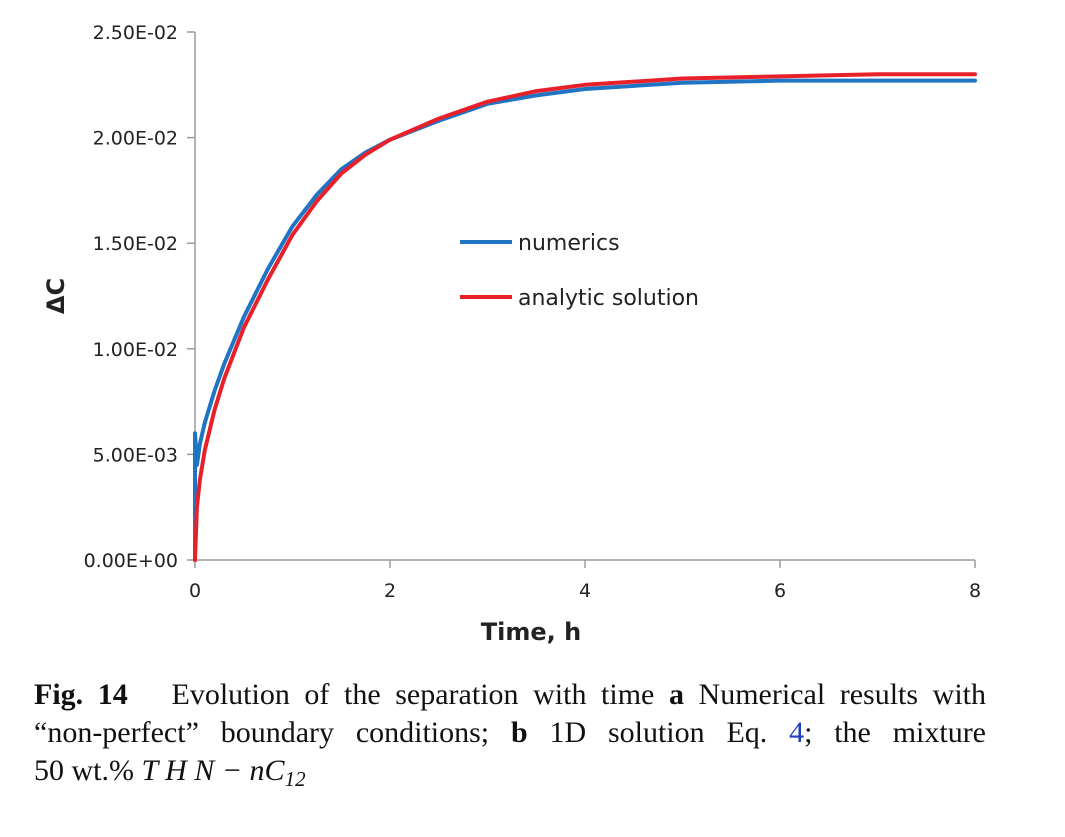 This screenshot has width=1065, height=837. I want to click on caption-text-5: ; the mixture, so click(895, 732).